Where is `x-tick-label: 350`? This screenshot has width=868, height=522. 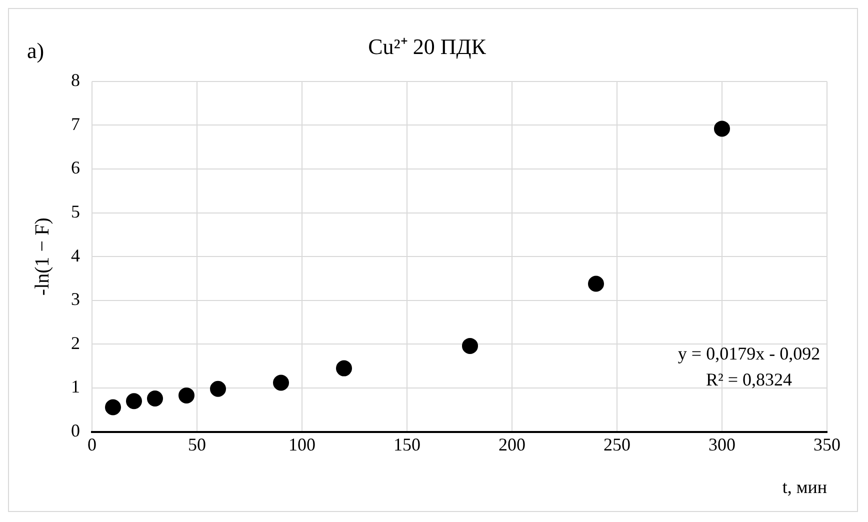
x-tick-label: 350 is located at coordinates (827, 444).